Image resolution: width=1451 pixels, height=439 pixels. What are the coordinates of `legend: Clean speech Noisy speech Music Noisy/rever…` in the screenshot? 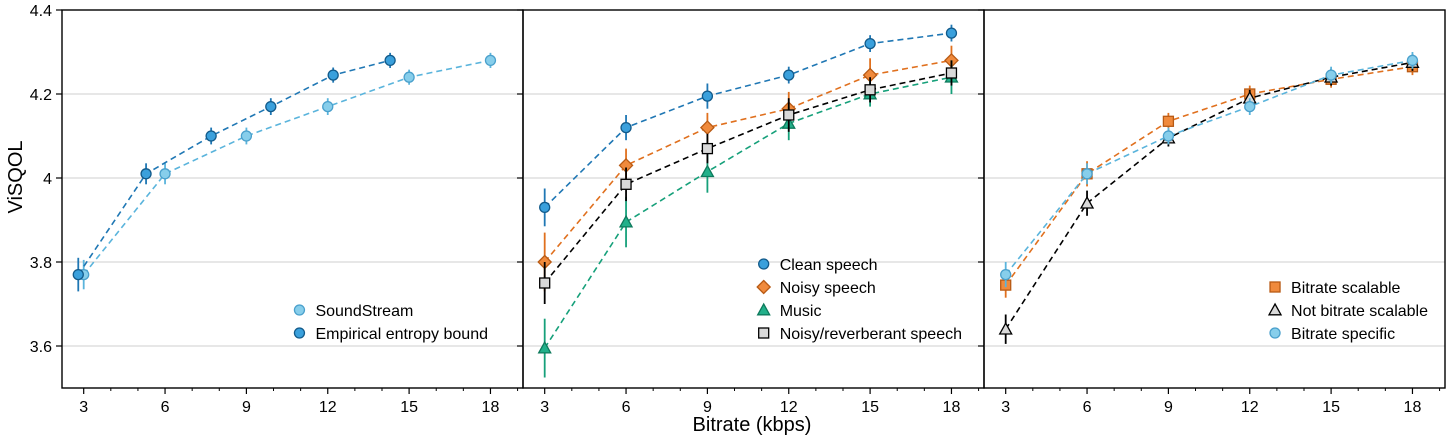 It's located at (859, 300).